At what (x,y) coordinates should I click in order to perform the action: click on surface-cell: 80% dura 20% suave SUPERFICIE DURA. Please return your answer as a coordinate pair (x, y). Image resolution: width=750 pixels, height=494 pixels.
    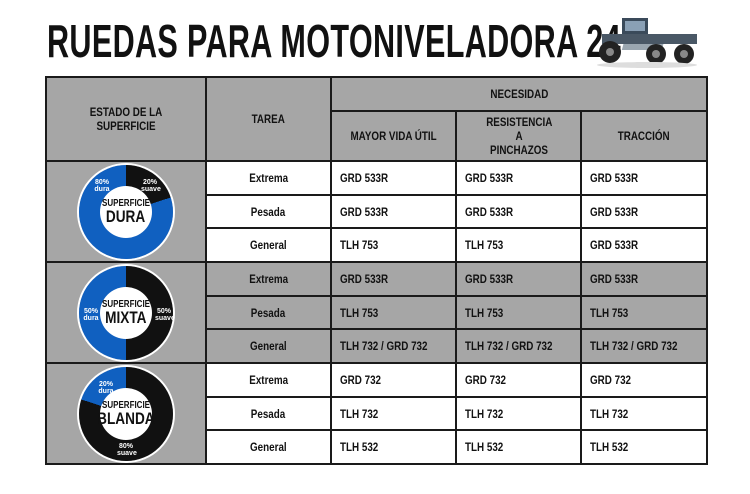
    Looking at the image, I should click on (126, 211).